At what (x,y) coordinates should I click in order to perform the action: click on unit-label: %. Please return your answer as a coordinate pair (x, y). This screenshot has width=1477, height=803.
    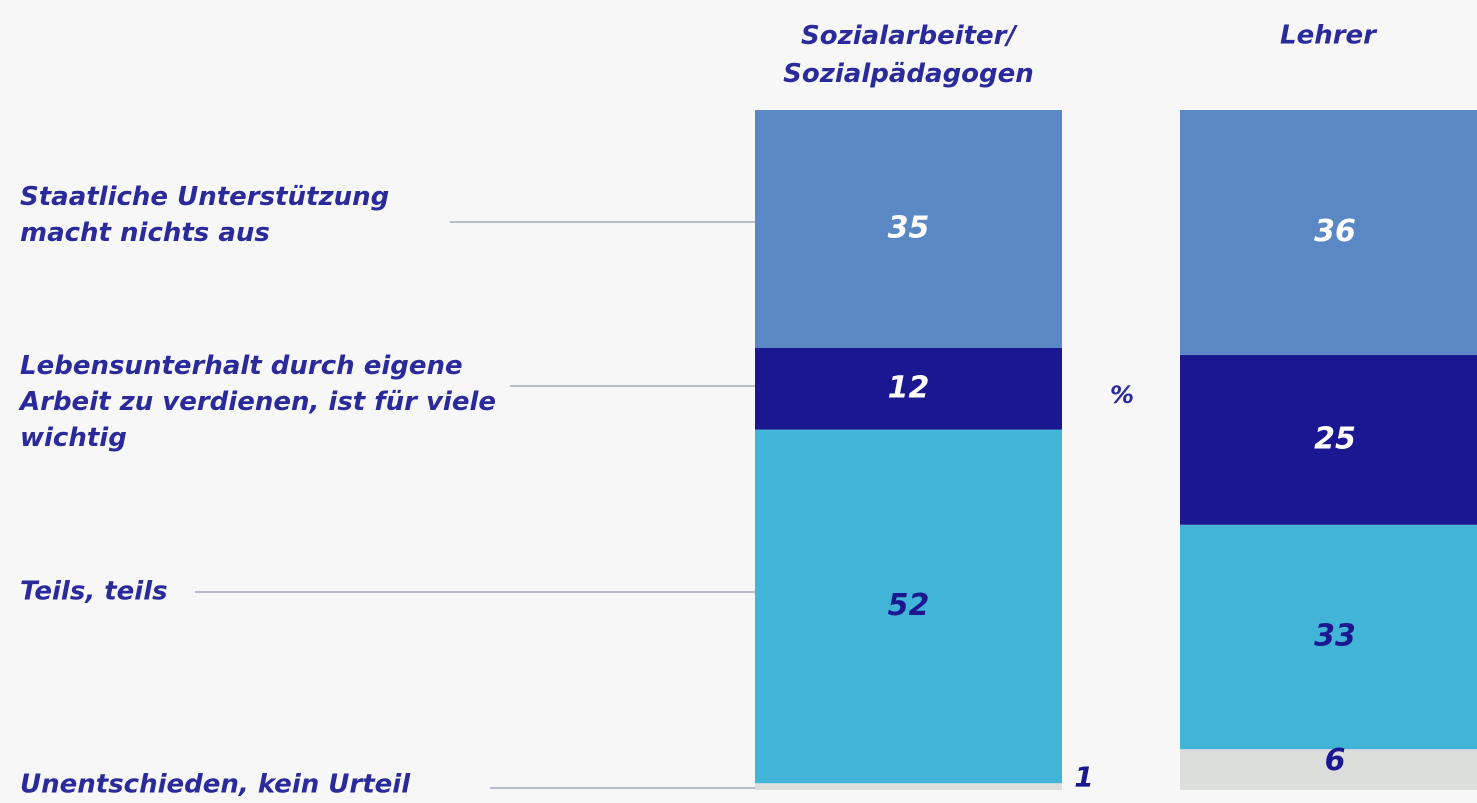
    Looking at the image, I should click on (1122, 395).